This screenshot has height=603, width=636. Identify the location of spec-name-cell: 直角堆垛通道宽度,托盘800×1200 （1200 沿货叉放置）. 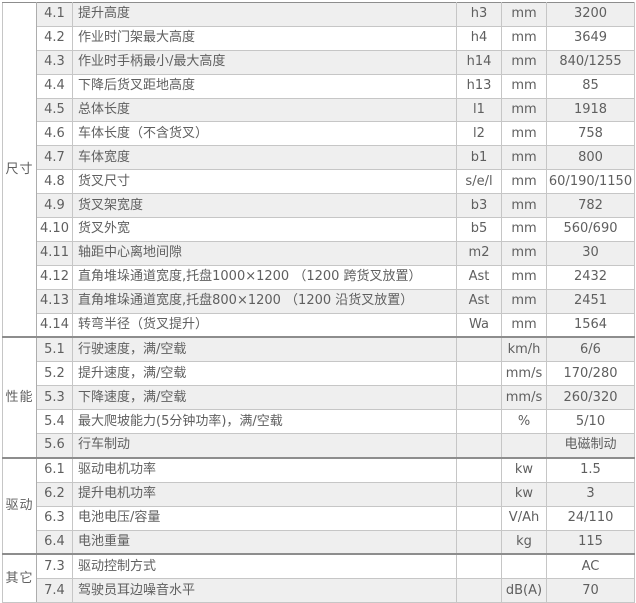
(264, 301).